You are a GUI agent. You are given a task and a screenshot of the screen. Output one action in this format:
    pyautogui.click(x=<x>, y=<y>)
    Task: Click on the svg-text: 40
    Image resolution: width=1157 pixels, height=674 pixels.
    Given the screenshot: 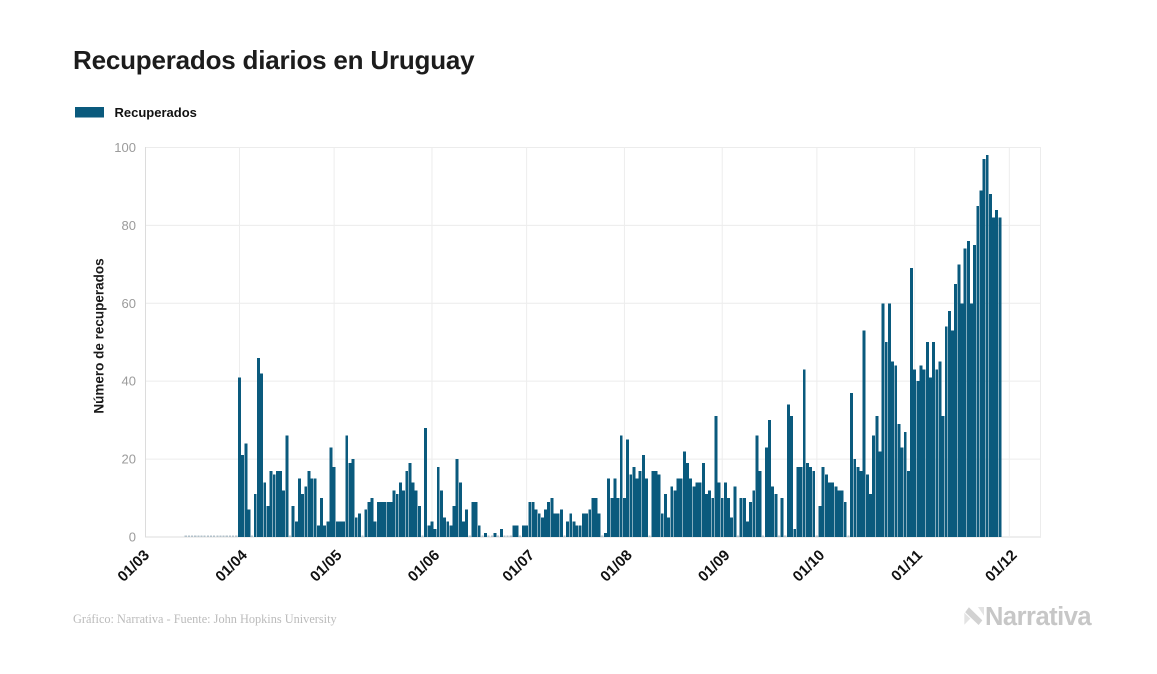 What is the action you would take?
    pyautogui.click(x=129, y=381)
    